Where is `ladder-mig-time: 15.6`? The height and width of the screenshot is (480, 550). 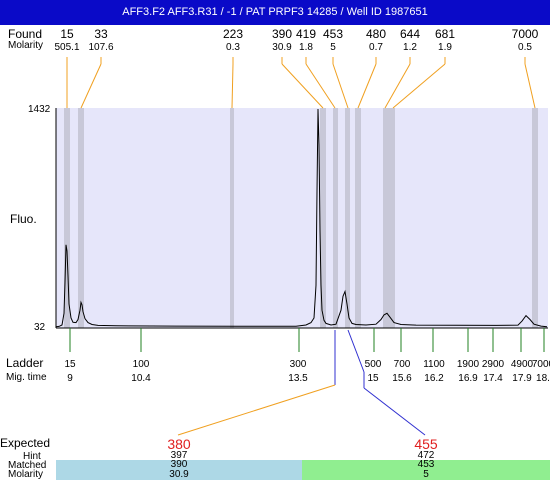
ladder-mig-time: 15.6 is located at coordinates (402, 378).